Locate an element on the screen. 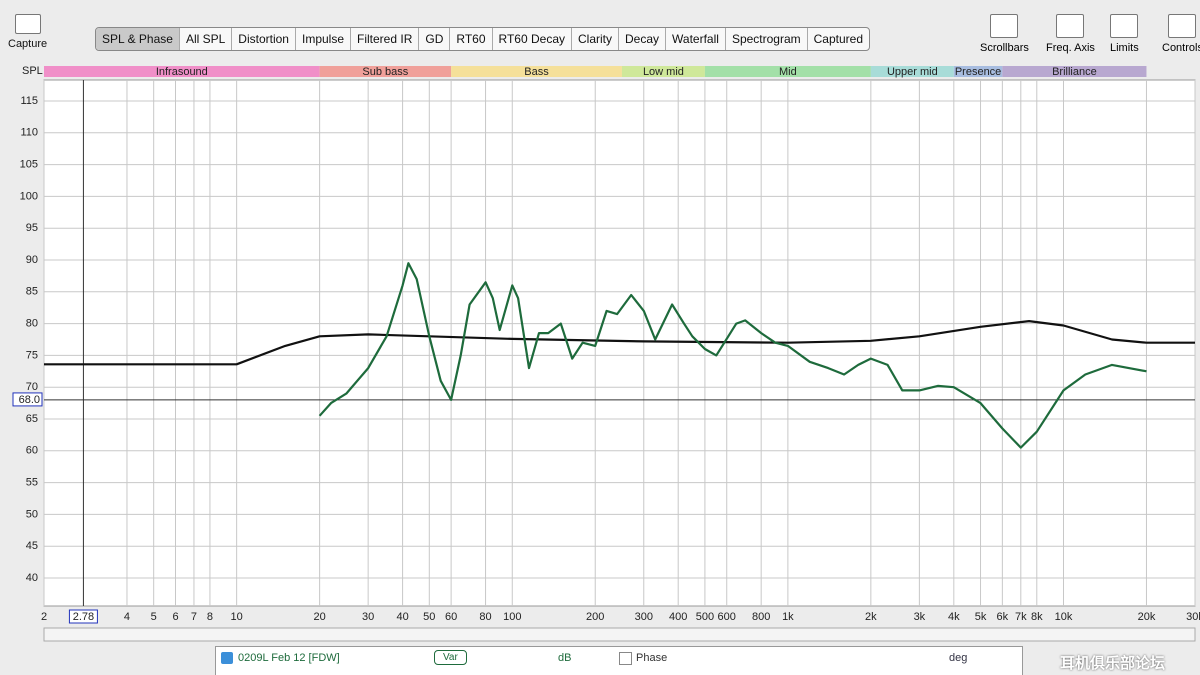  band-label: Brilliance is located at coordinates (1074, 72).